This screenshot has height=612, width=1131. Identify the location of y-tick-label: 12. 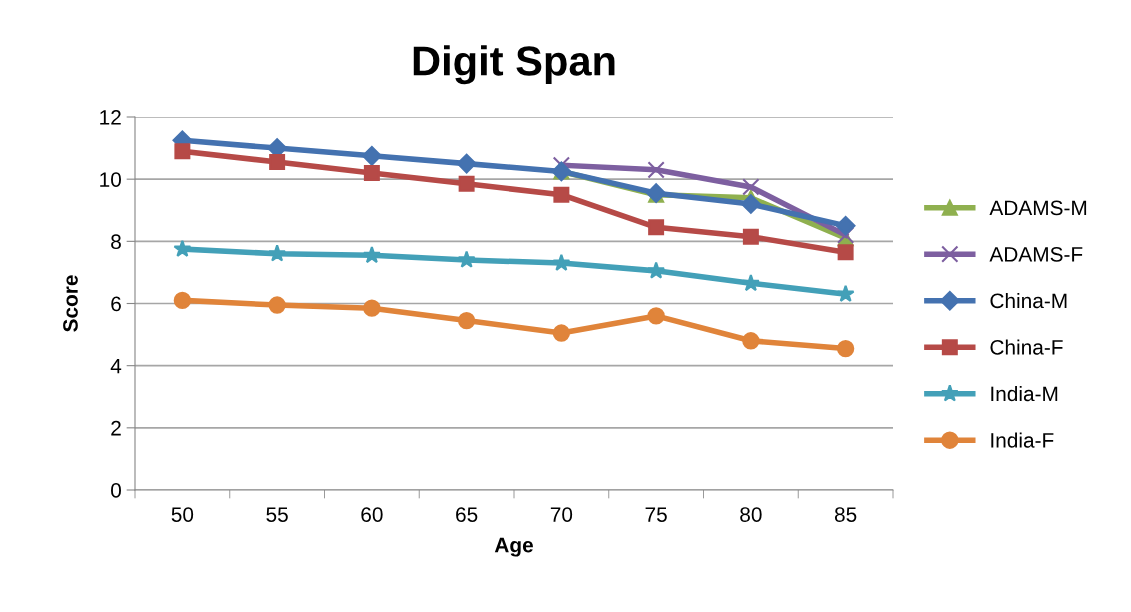
(110, 117).